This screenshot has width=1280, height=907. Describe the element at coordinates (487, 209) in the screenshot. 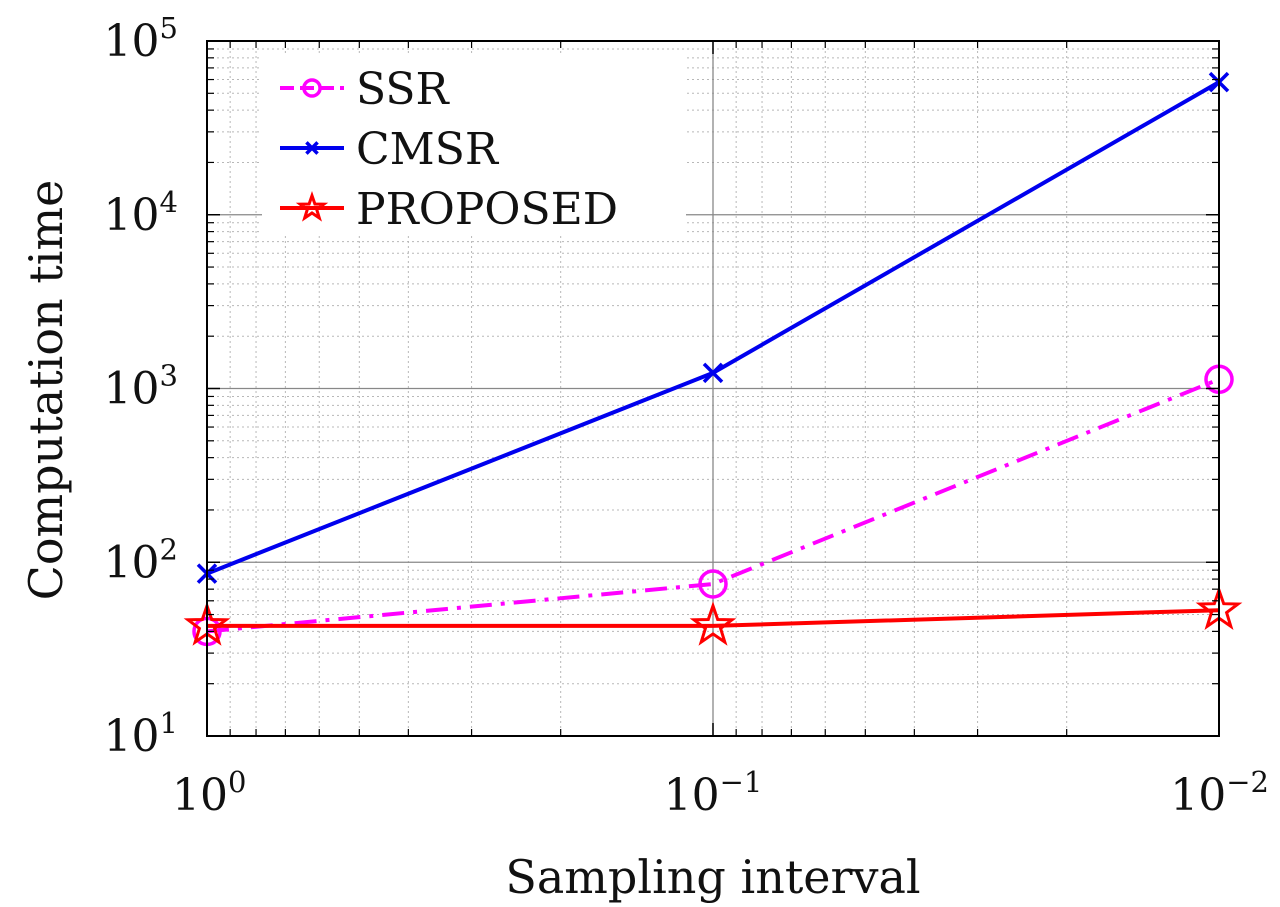

I see `legend-label: PROPOSED` at that location.